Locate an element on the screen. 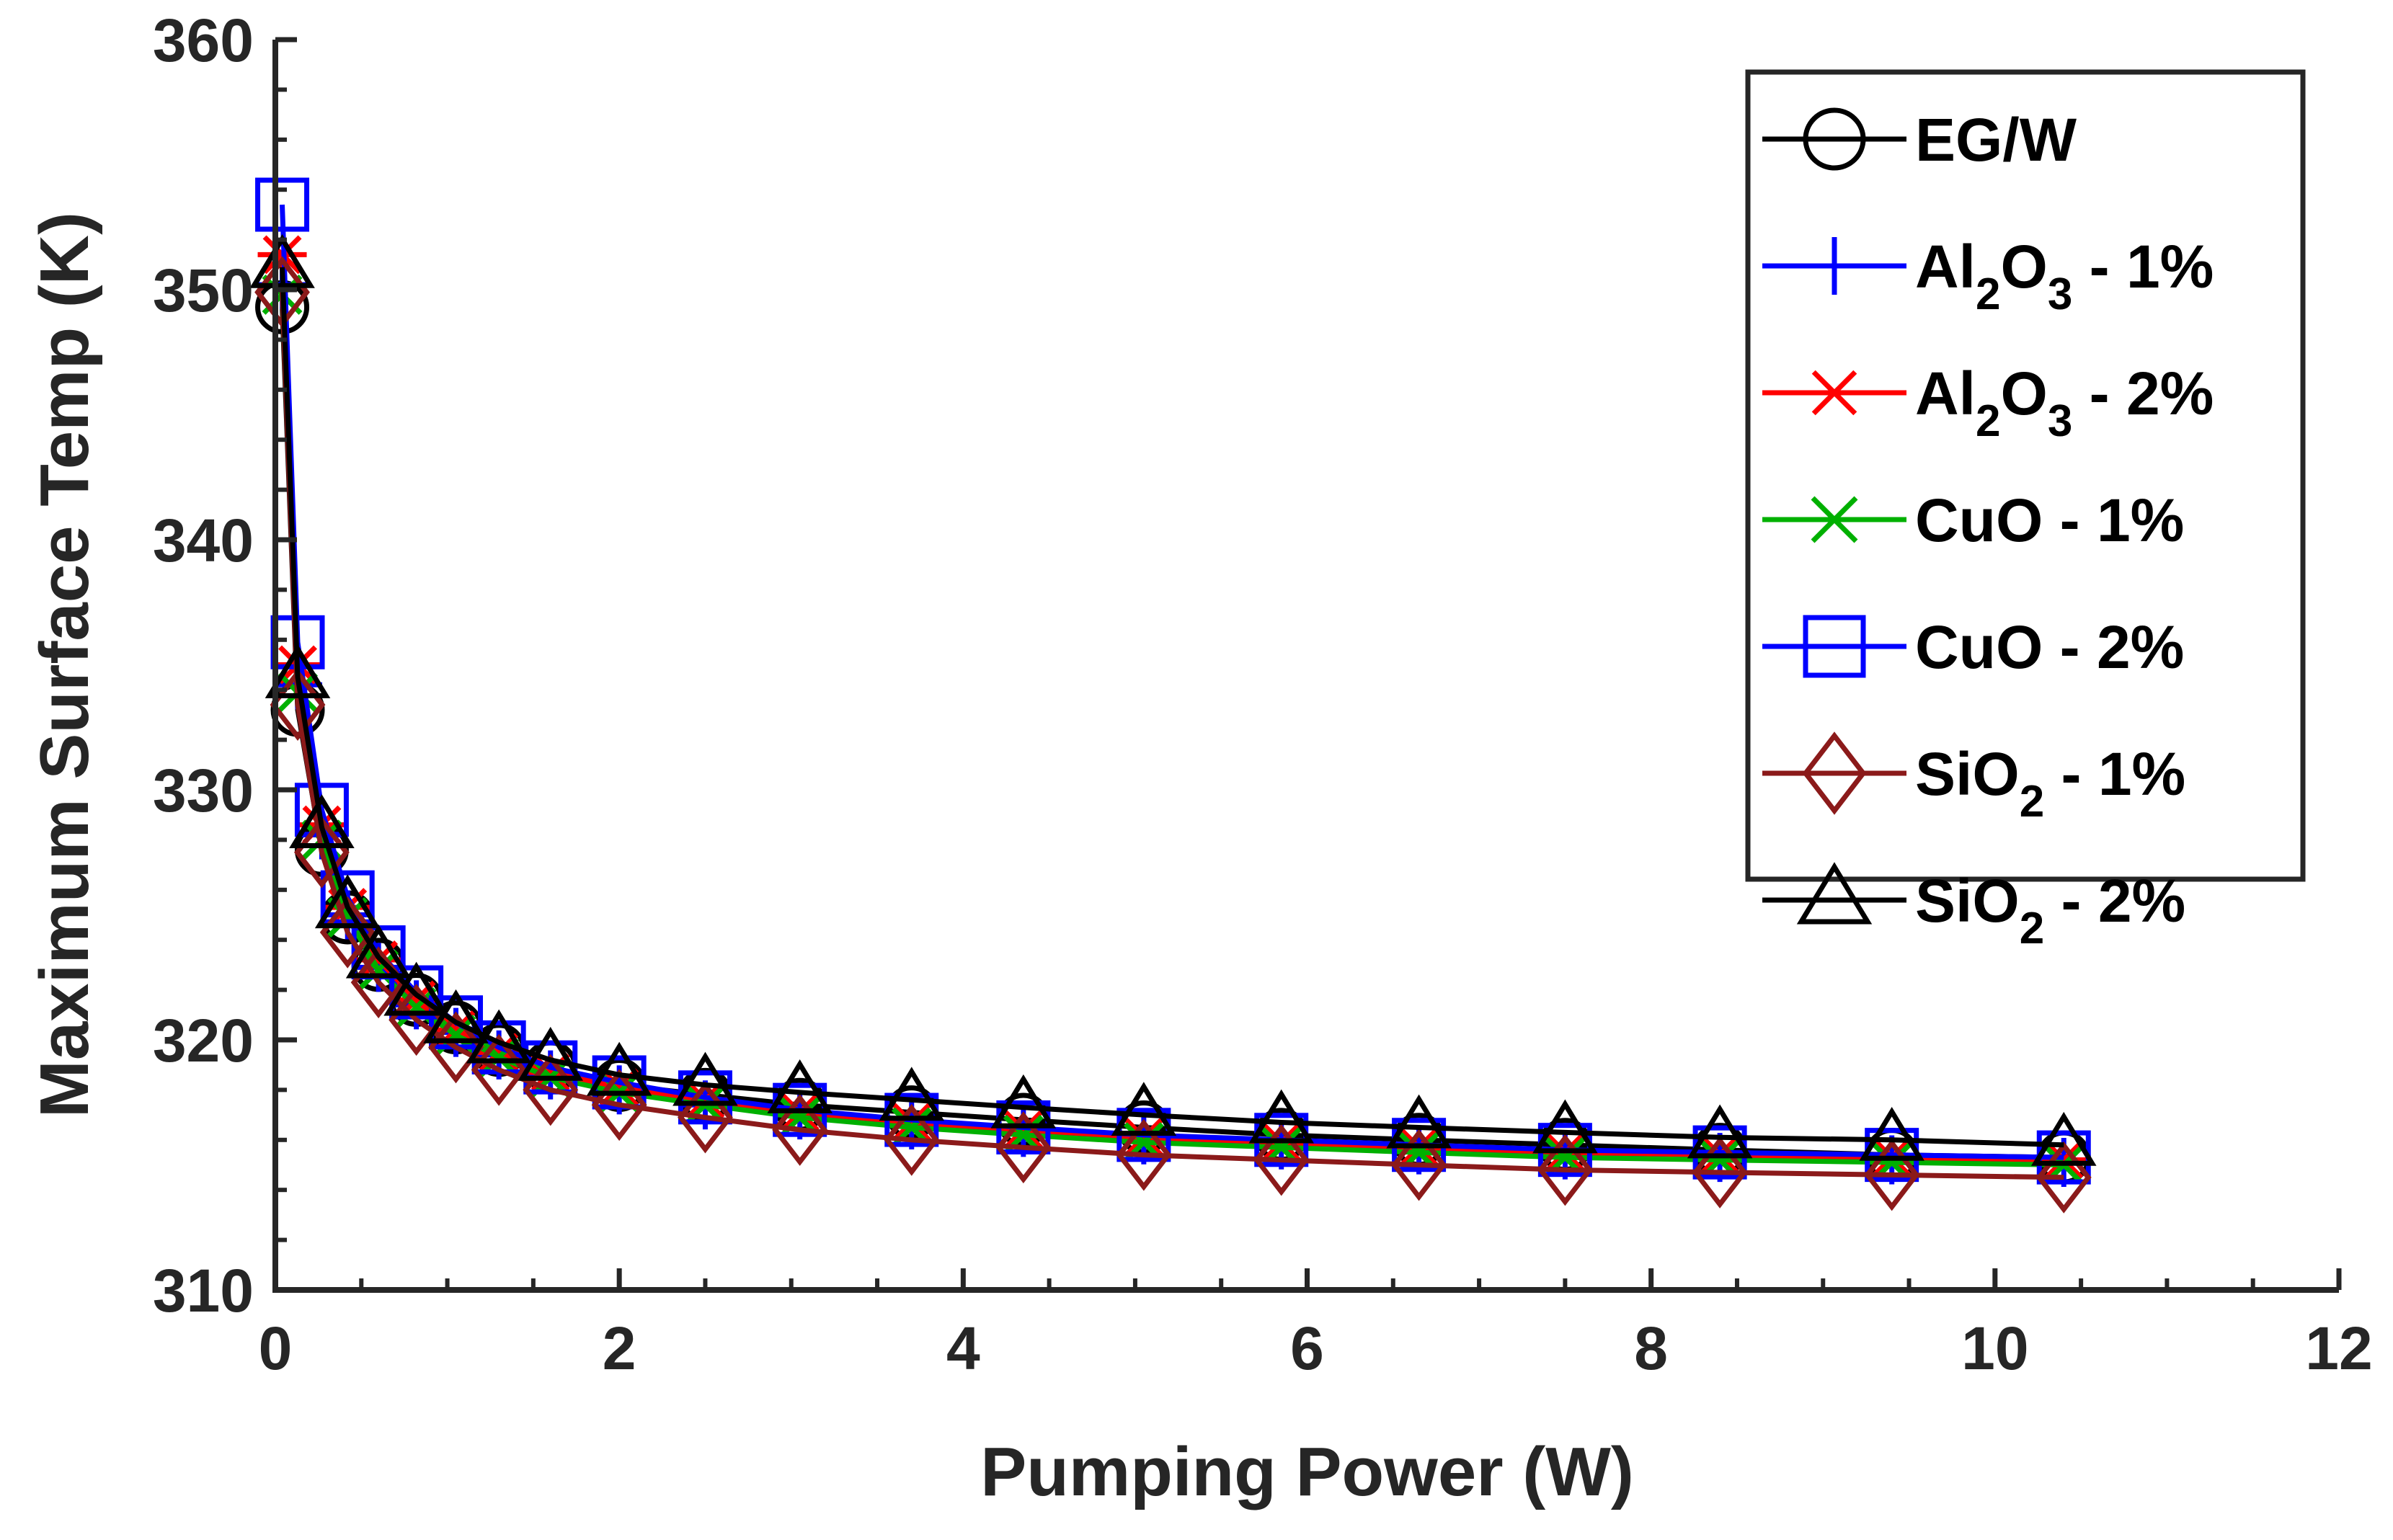 This screenshot has height=1540, width=2393. legend-entry-2: Al2O3 - 2% is located at coordinates (1988, 403).